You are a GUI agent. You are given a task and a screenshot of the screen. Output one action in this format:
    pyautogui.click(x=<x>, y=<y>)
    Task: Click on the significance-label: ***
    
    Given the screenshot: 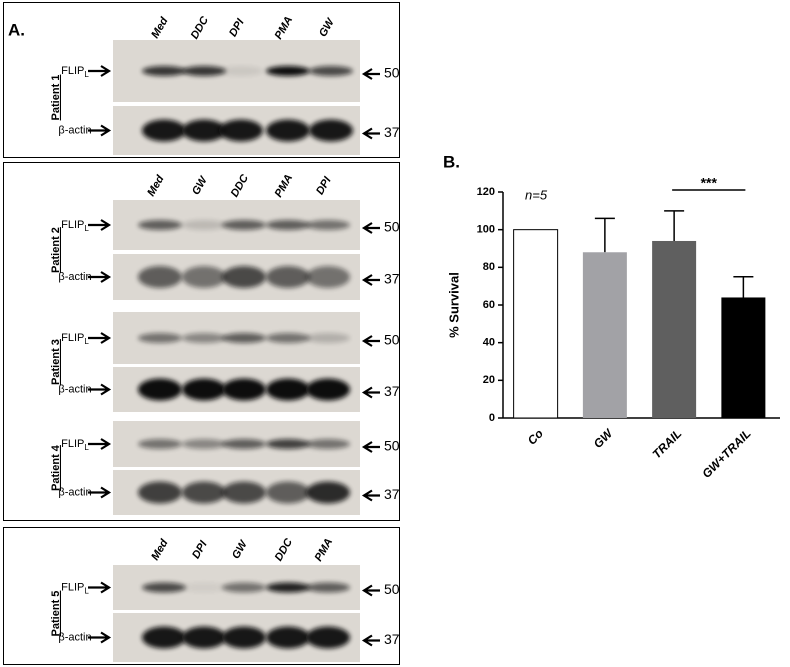 What is the action you would take?
    pyautogui.click(x=709, y=183)
    